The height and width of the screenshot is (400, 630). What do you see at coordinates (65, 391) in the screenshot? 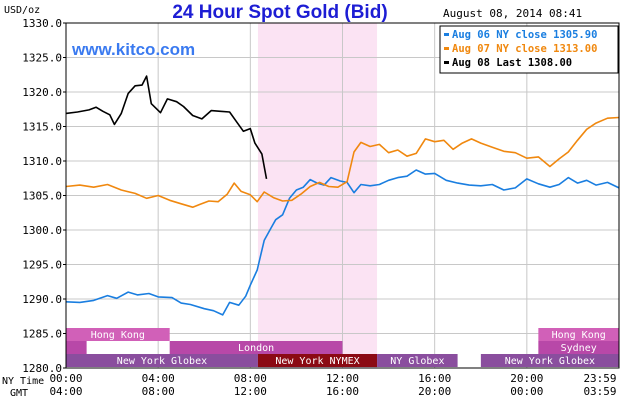
I see `gmt-tick-label: 04:00` at bounding box center [65, 391].